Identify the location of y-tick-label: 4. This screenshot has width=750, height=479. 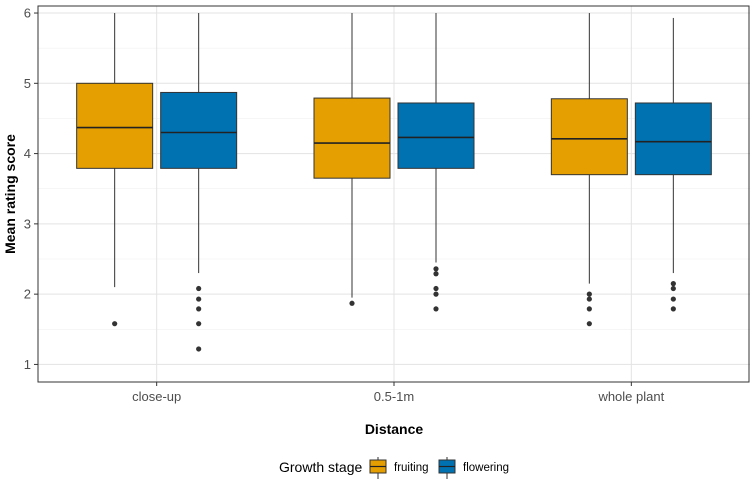
(27, 153).